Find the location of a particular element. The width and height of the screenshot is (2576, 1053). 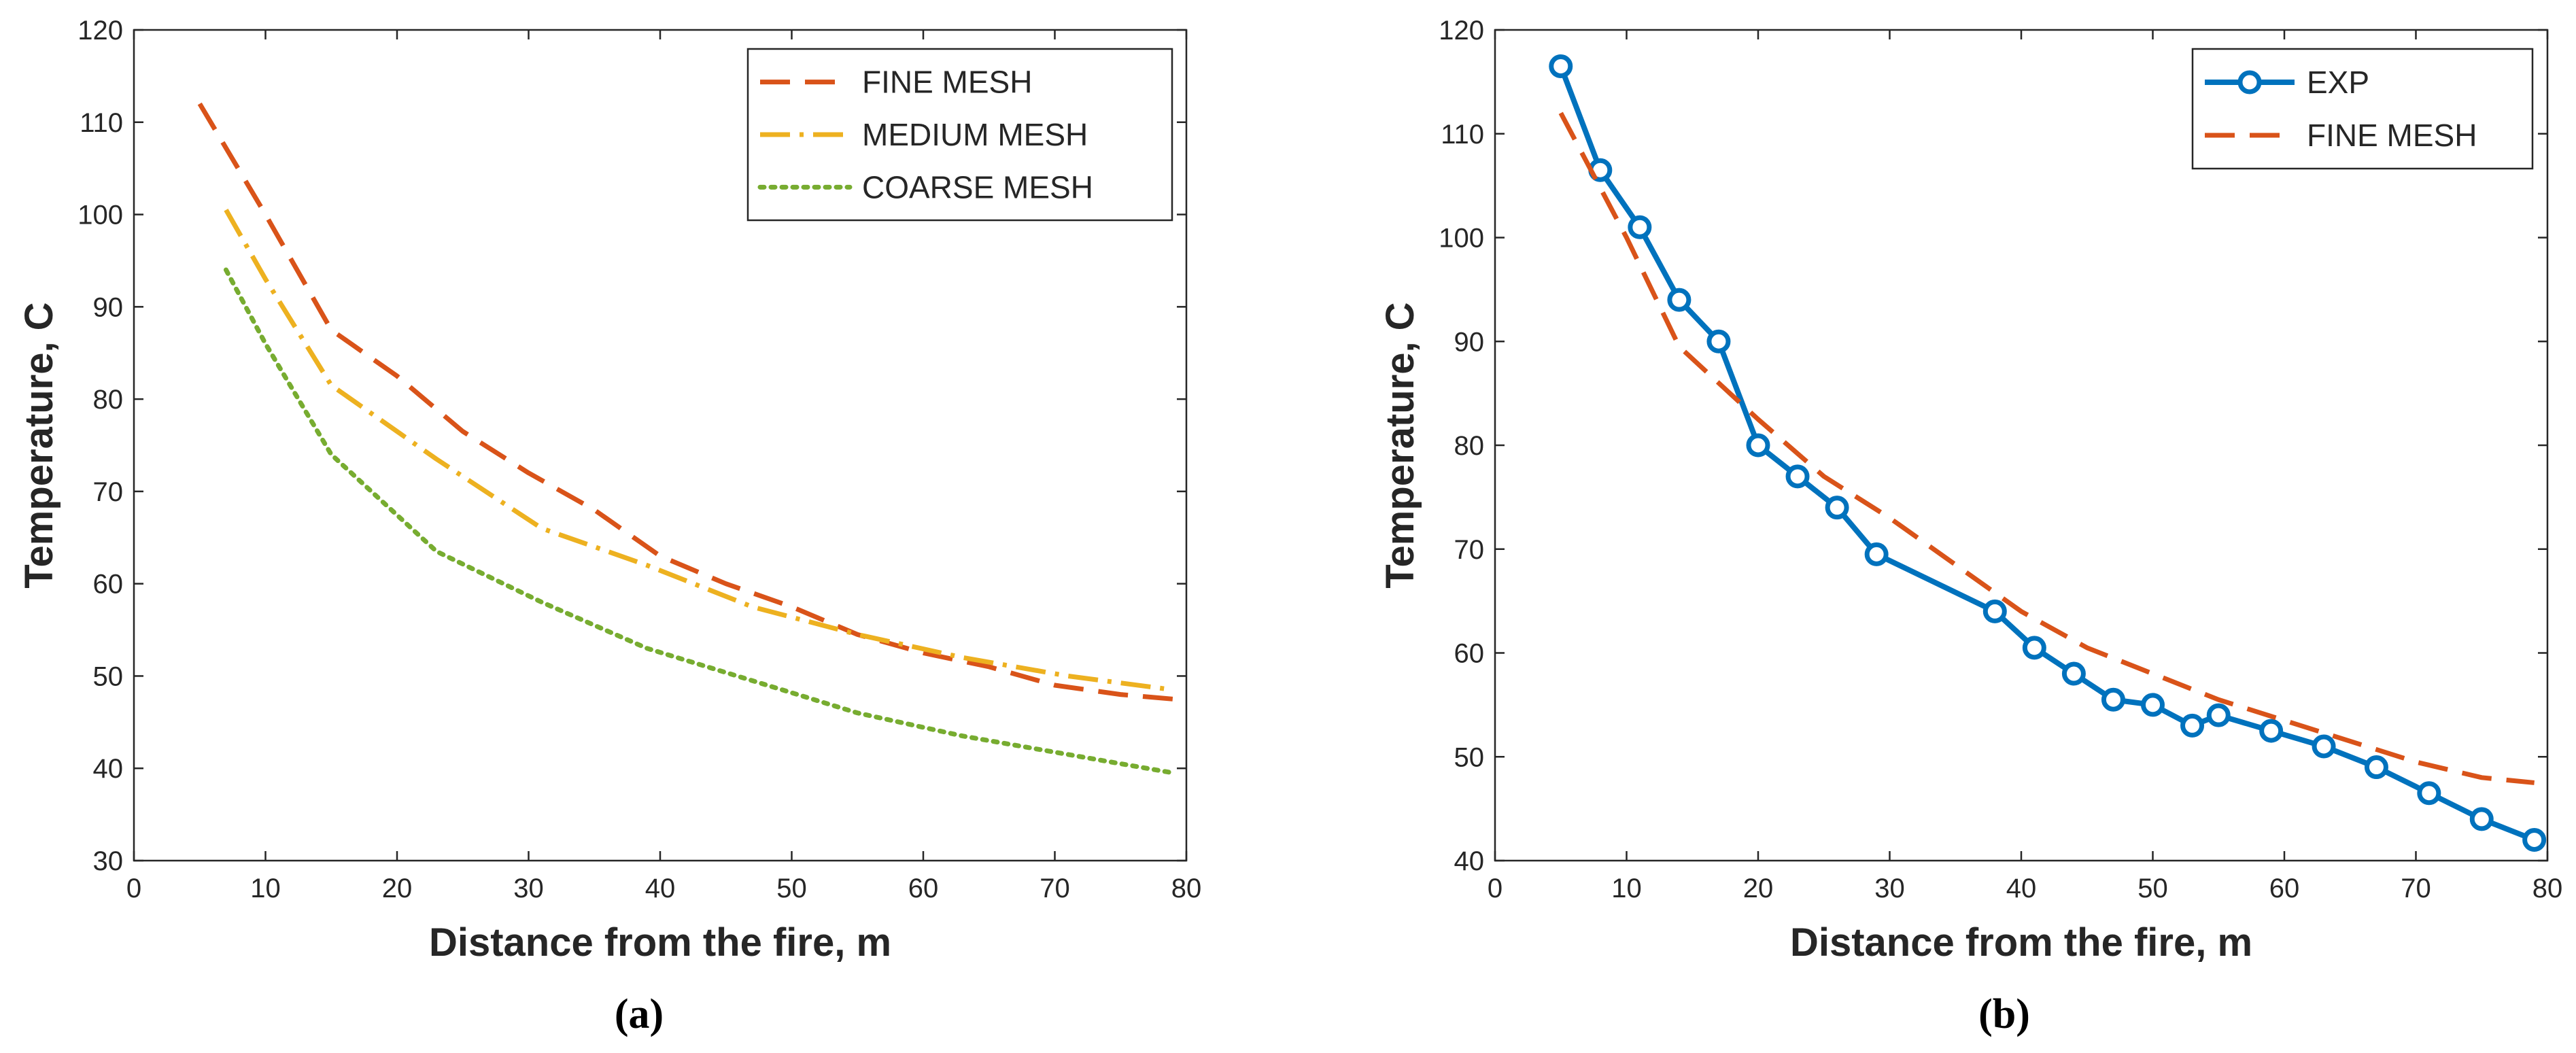

chart1-y-tick-label: 50 is located at coordinates (109, 676).